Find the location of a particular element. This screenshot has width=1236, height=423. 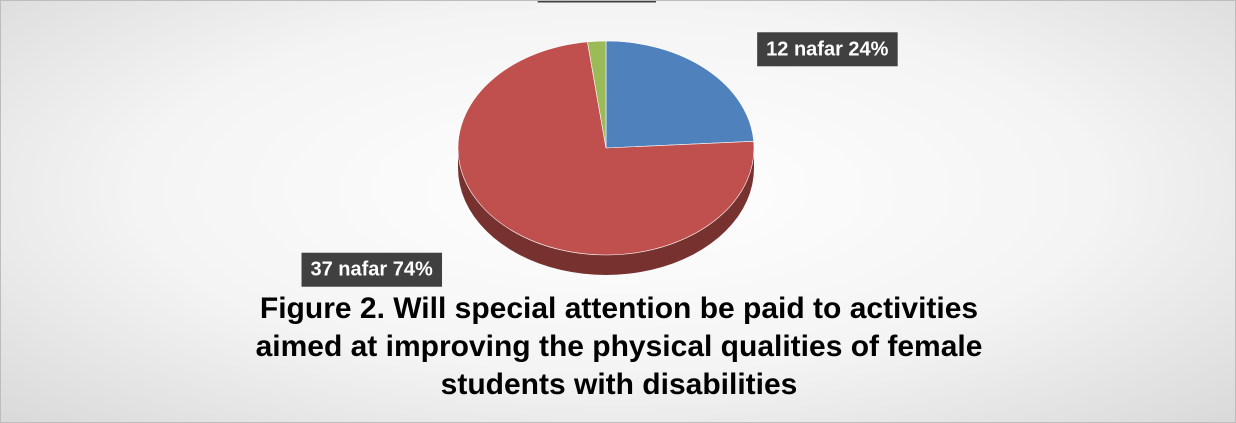

data-label: 12 nafar 24% is located at coordinates (827, 49).